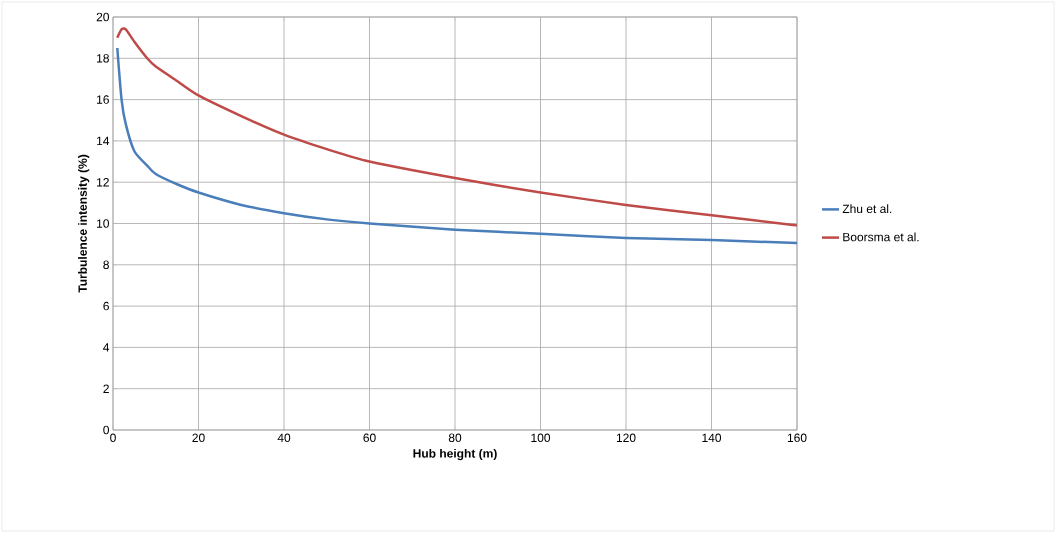 This screenshot has height=533, width=1056. I want to click on x-tick-label: 40, so click(284, 438).